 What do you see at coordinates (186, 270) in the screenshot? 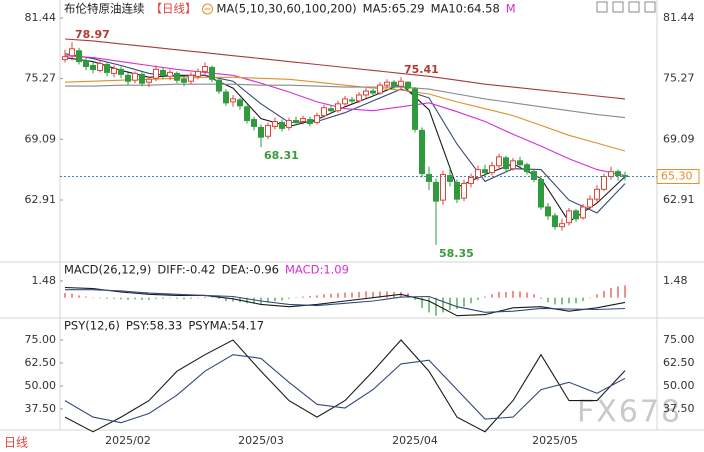
I see `header-text: DIFF:-0.42` at bounding box center [186, 270].